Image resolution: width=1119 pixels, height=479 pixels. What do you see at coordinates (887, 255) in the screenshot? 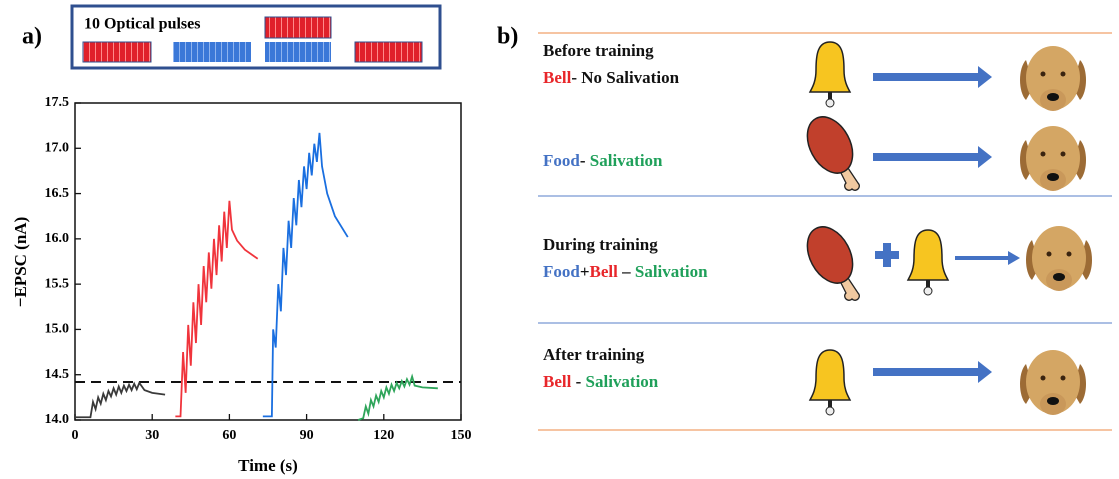
I see `plus-icon` at bounding box center [887, 255].